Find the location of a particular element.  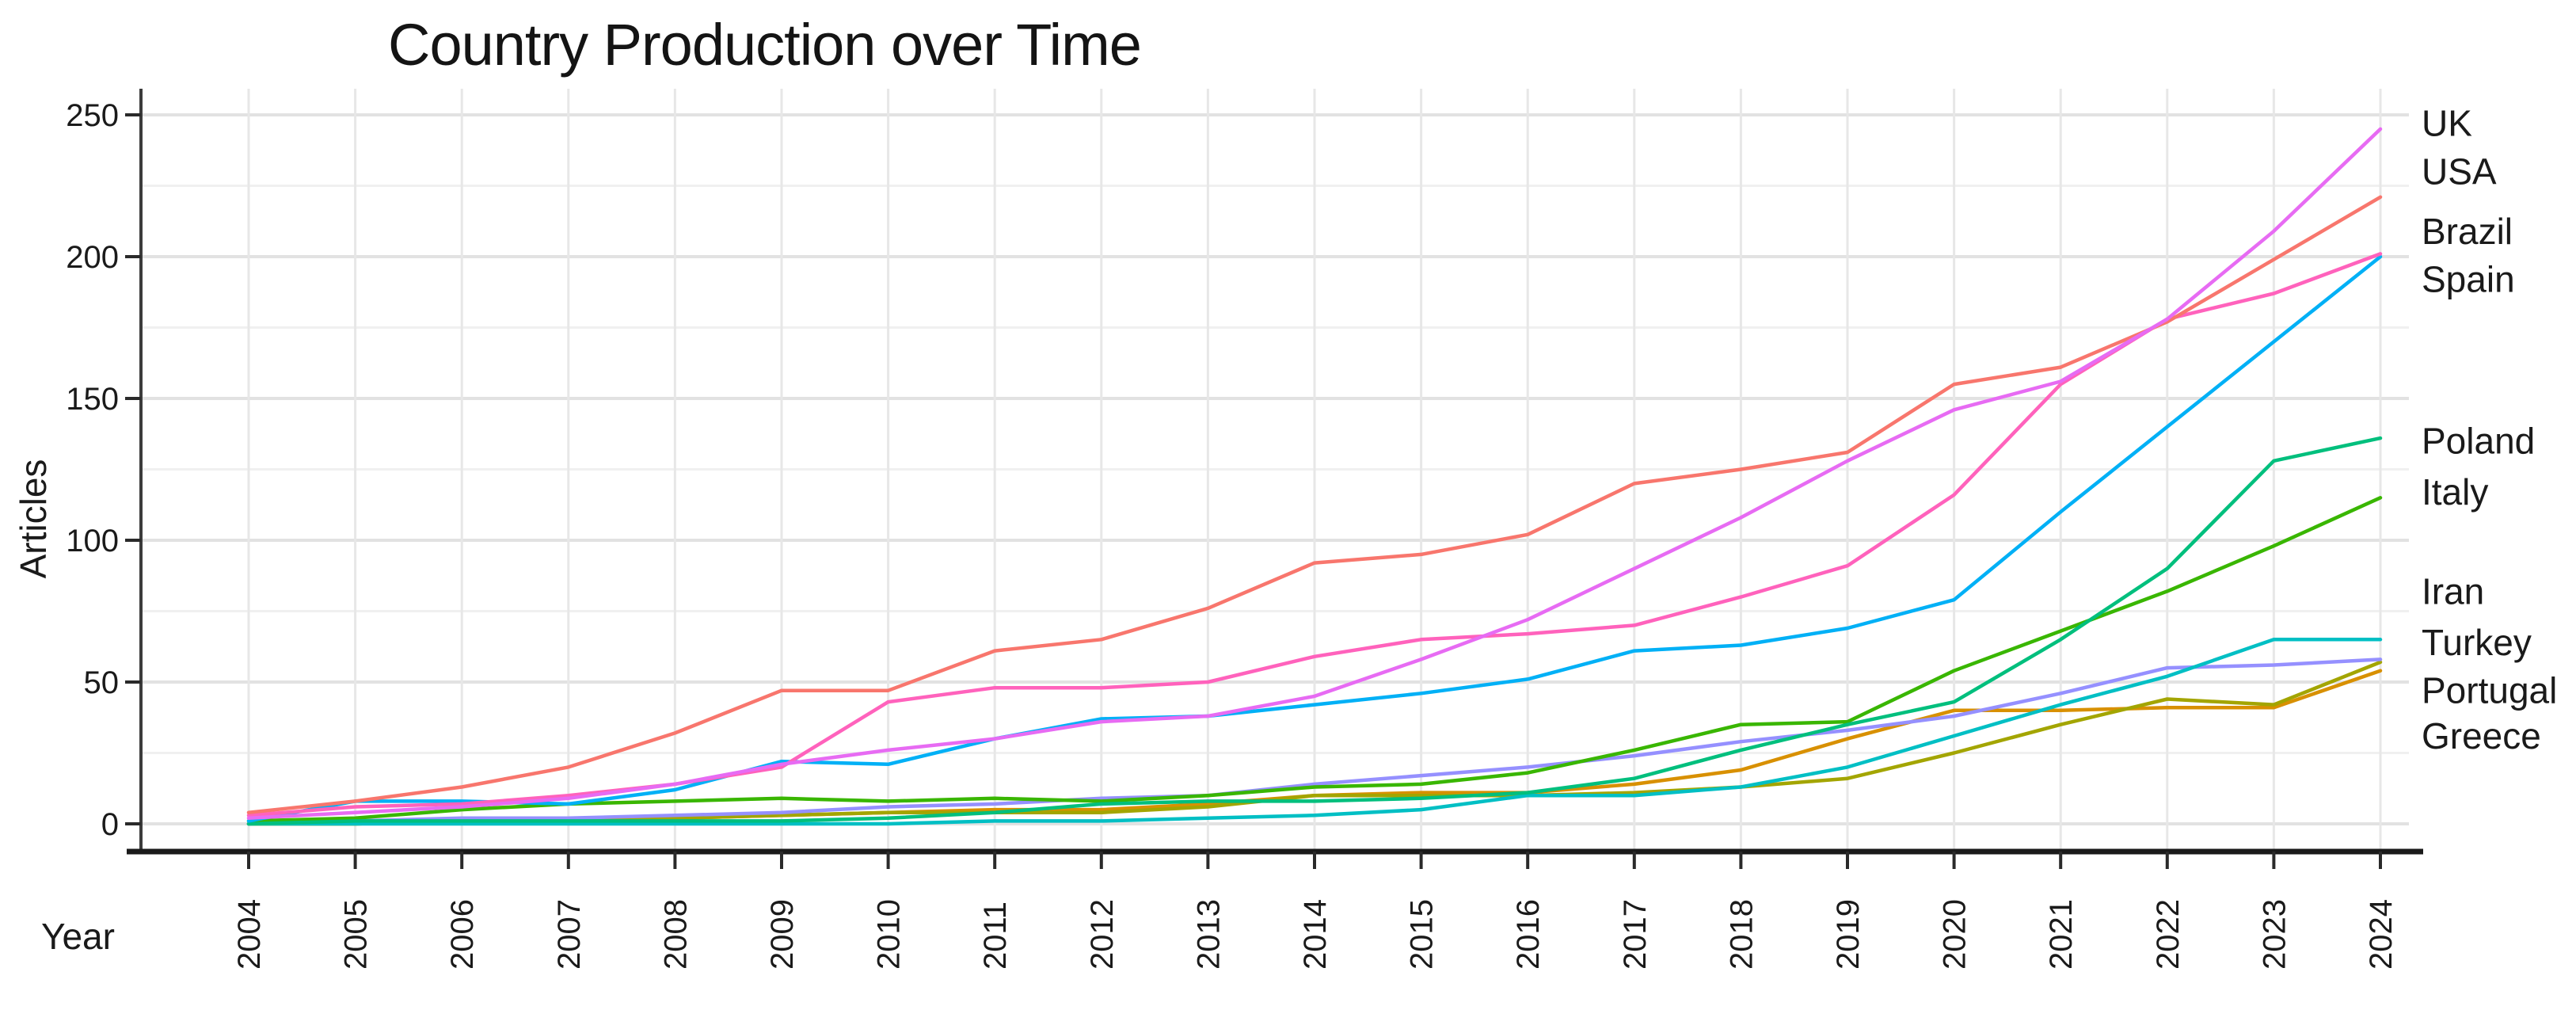

x-tick-label: 2010 is located at coordinates (889, 934).